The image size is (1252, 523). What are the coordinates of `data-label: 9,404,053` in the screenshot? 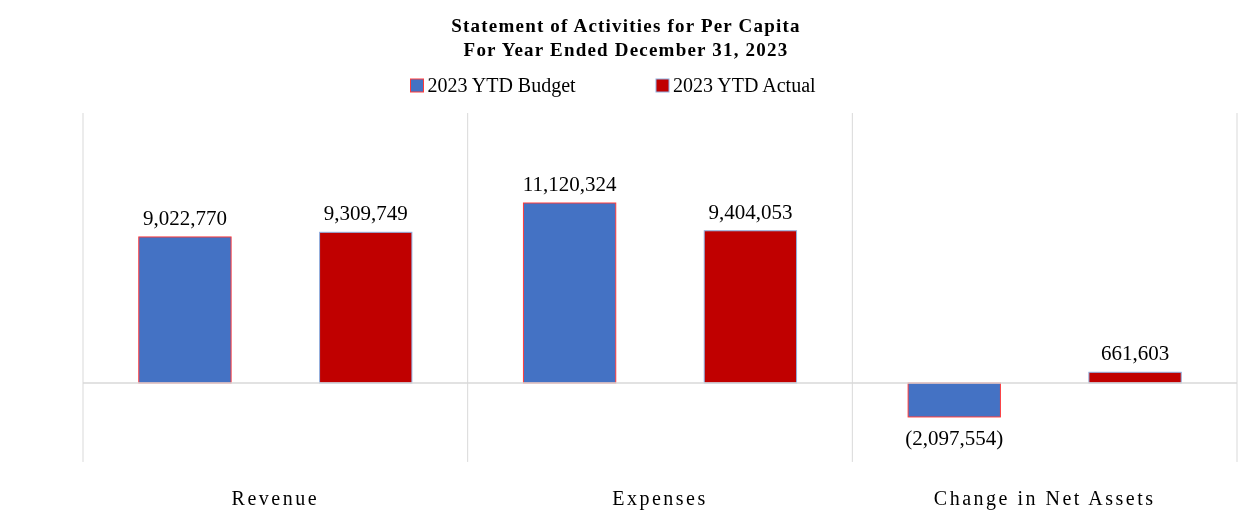 It's located at (750, 211).